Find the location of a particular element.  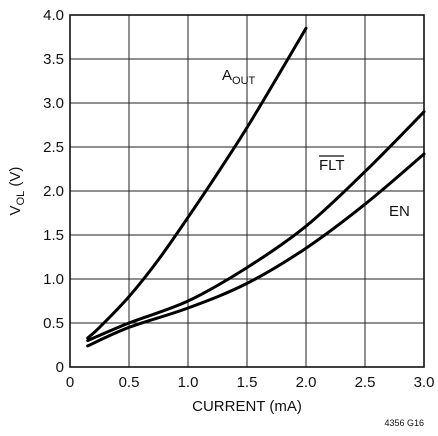

x-tick-label: 0 is located at coordinates (70, 382).